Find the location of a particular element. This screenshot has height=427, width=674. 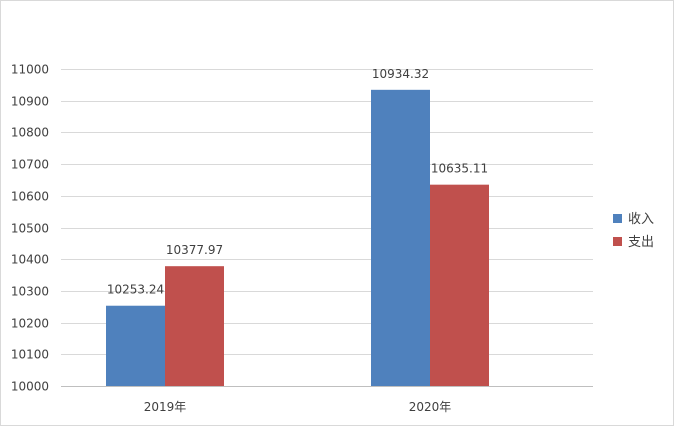

x-tick-label: 2020年 is located at coordinates (430, 407).